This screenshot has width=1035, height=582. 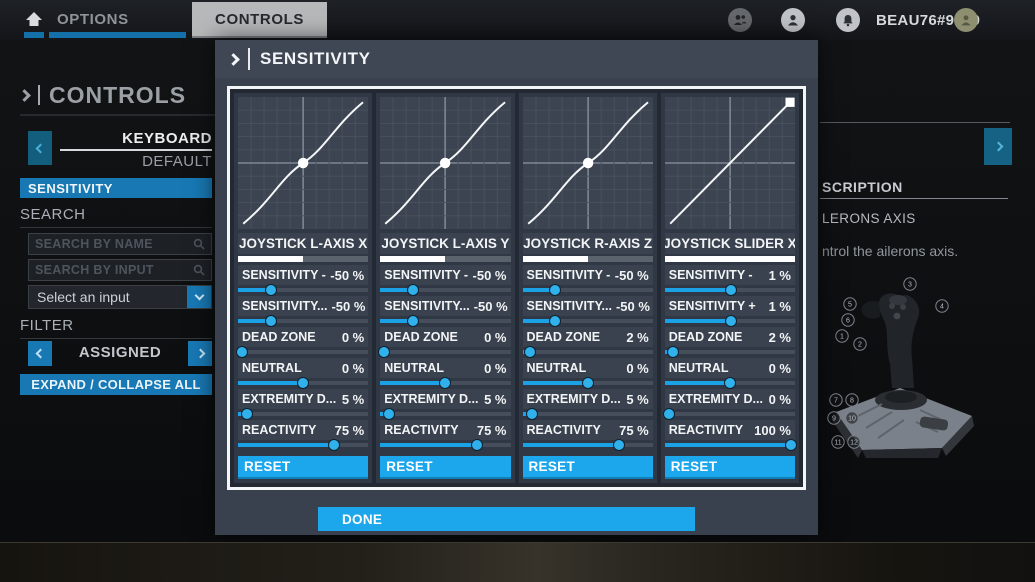 I want to click on friends-icon, so click(x=740, y=20).